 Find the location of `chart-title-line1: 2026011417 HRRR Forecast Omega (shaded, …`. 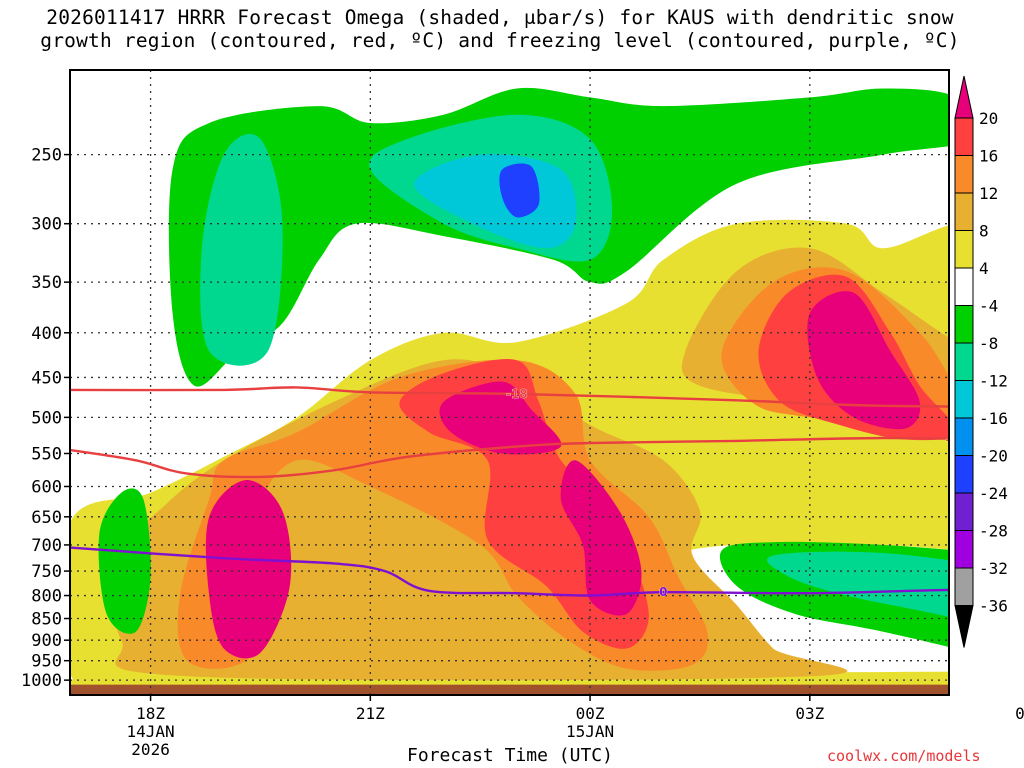

chart-title-line1: 2026011417 HRRR Forecast Omega (shaded, … is located at coordinates (500, 17).